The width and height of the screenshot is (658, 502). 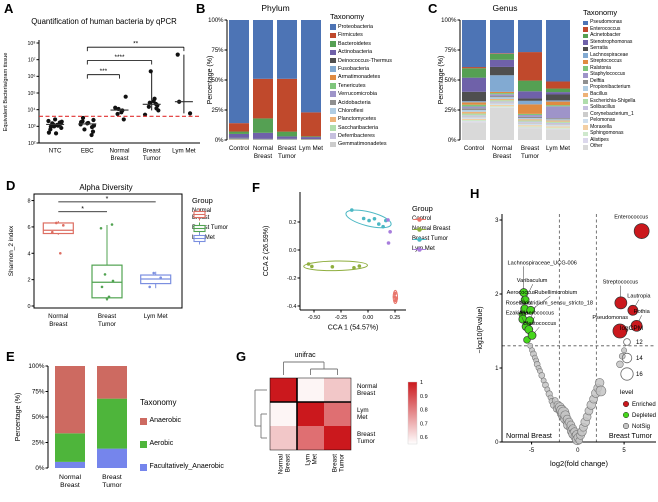 What do you see at coordinates (620, 75) in the screenshot?
I see `legend-item: Staphylococcus` at bounding box center [620, 75].